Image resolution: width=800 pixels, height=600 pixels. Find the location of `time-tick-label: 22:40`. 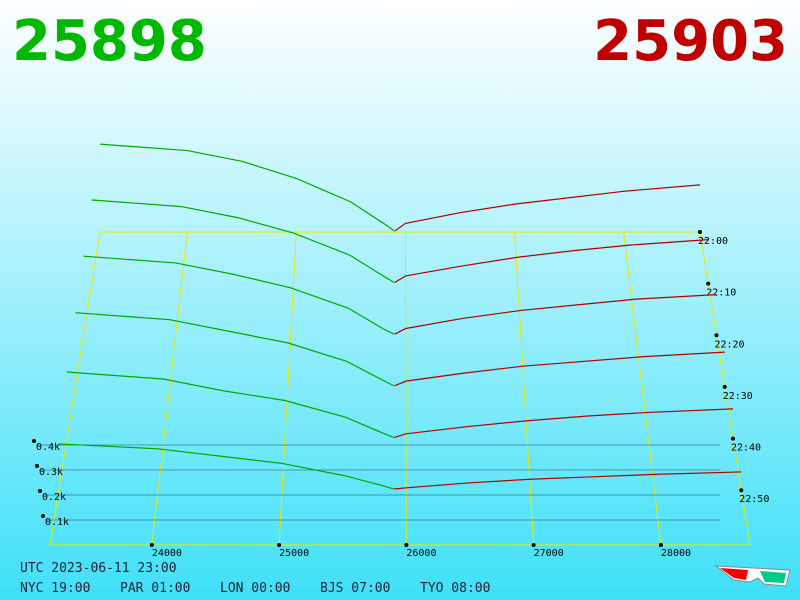

time-tick-label: 22:40 is located at coordinates (746, 448).